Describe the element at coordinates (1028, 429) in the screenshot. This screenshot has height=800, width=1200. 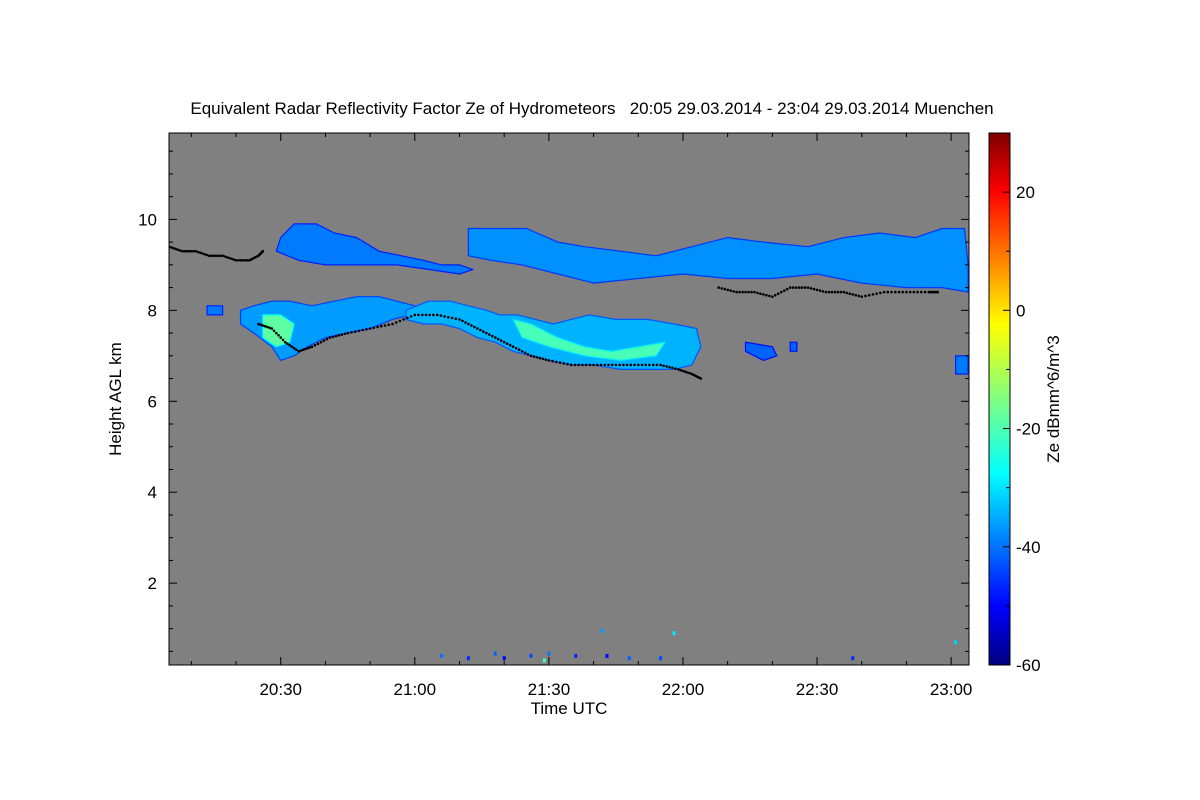
I see `colorbar-tick-label: -20` at that location.